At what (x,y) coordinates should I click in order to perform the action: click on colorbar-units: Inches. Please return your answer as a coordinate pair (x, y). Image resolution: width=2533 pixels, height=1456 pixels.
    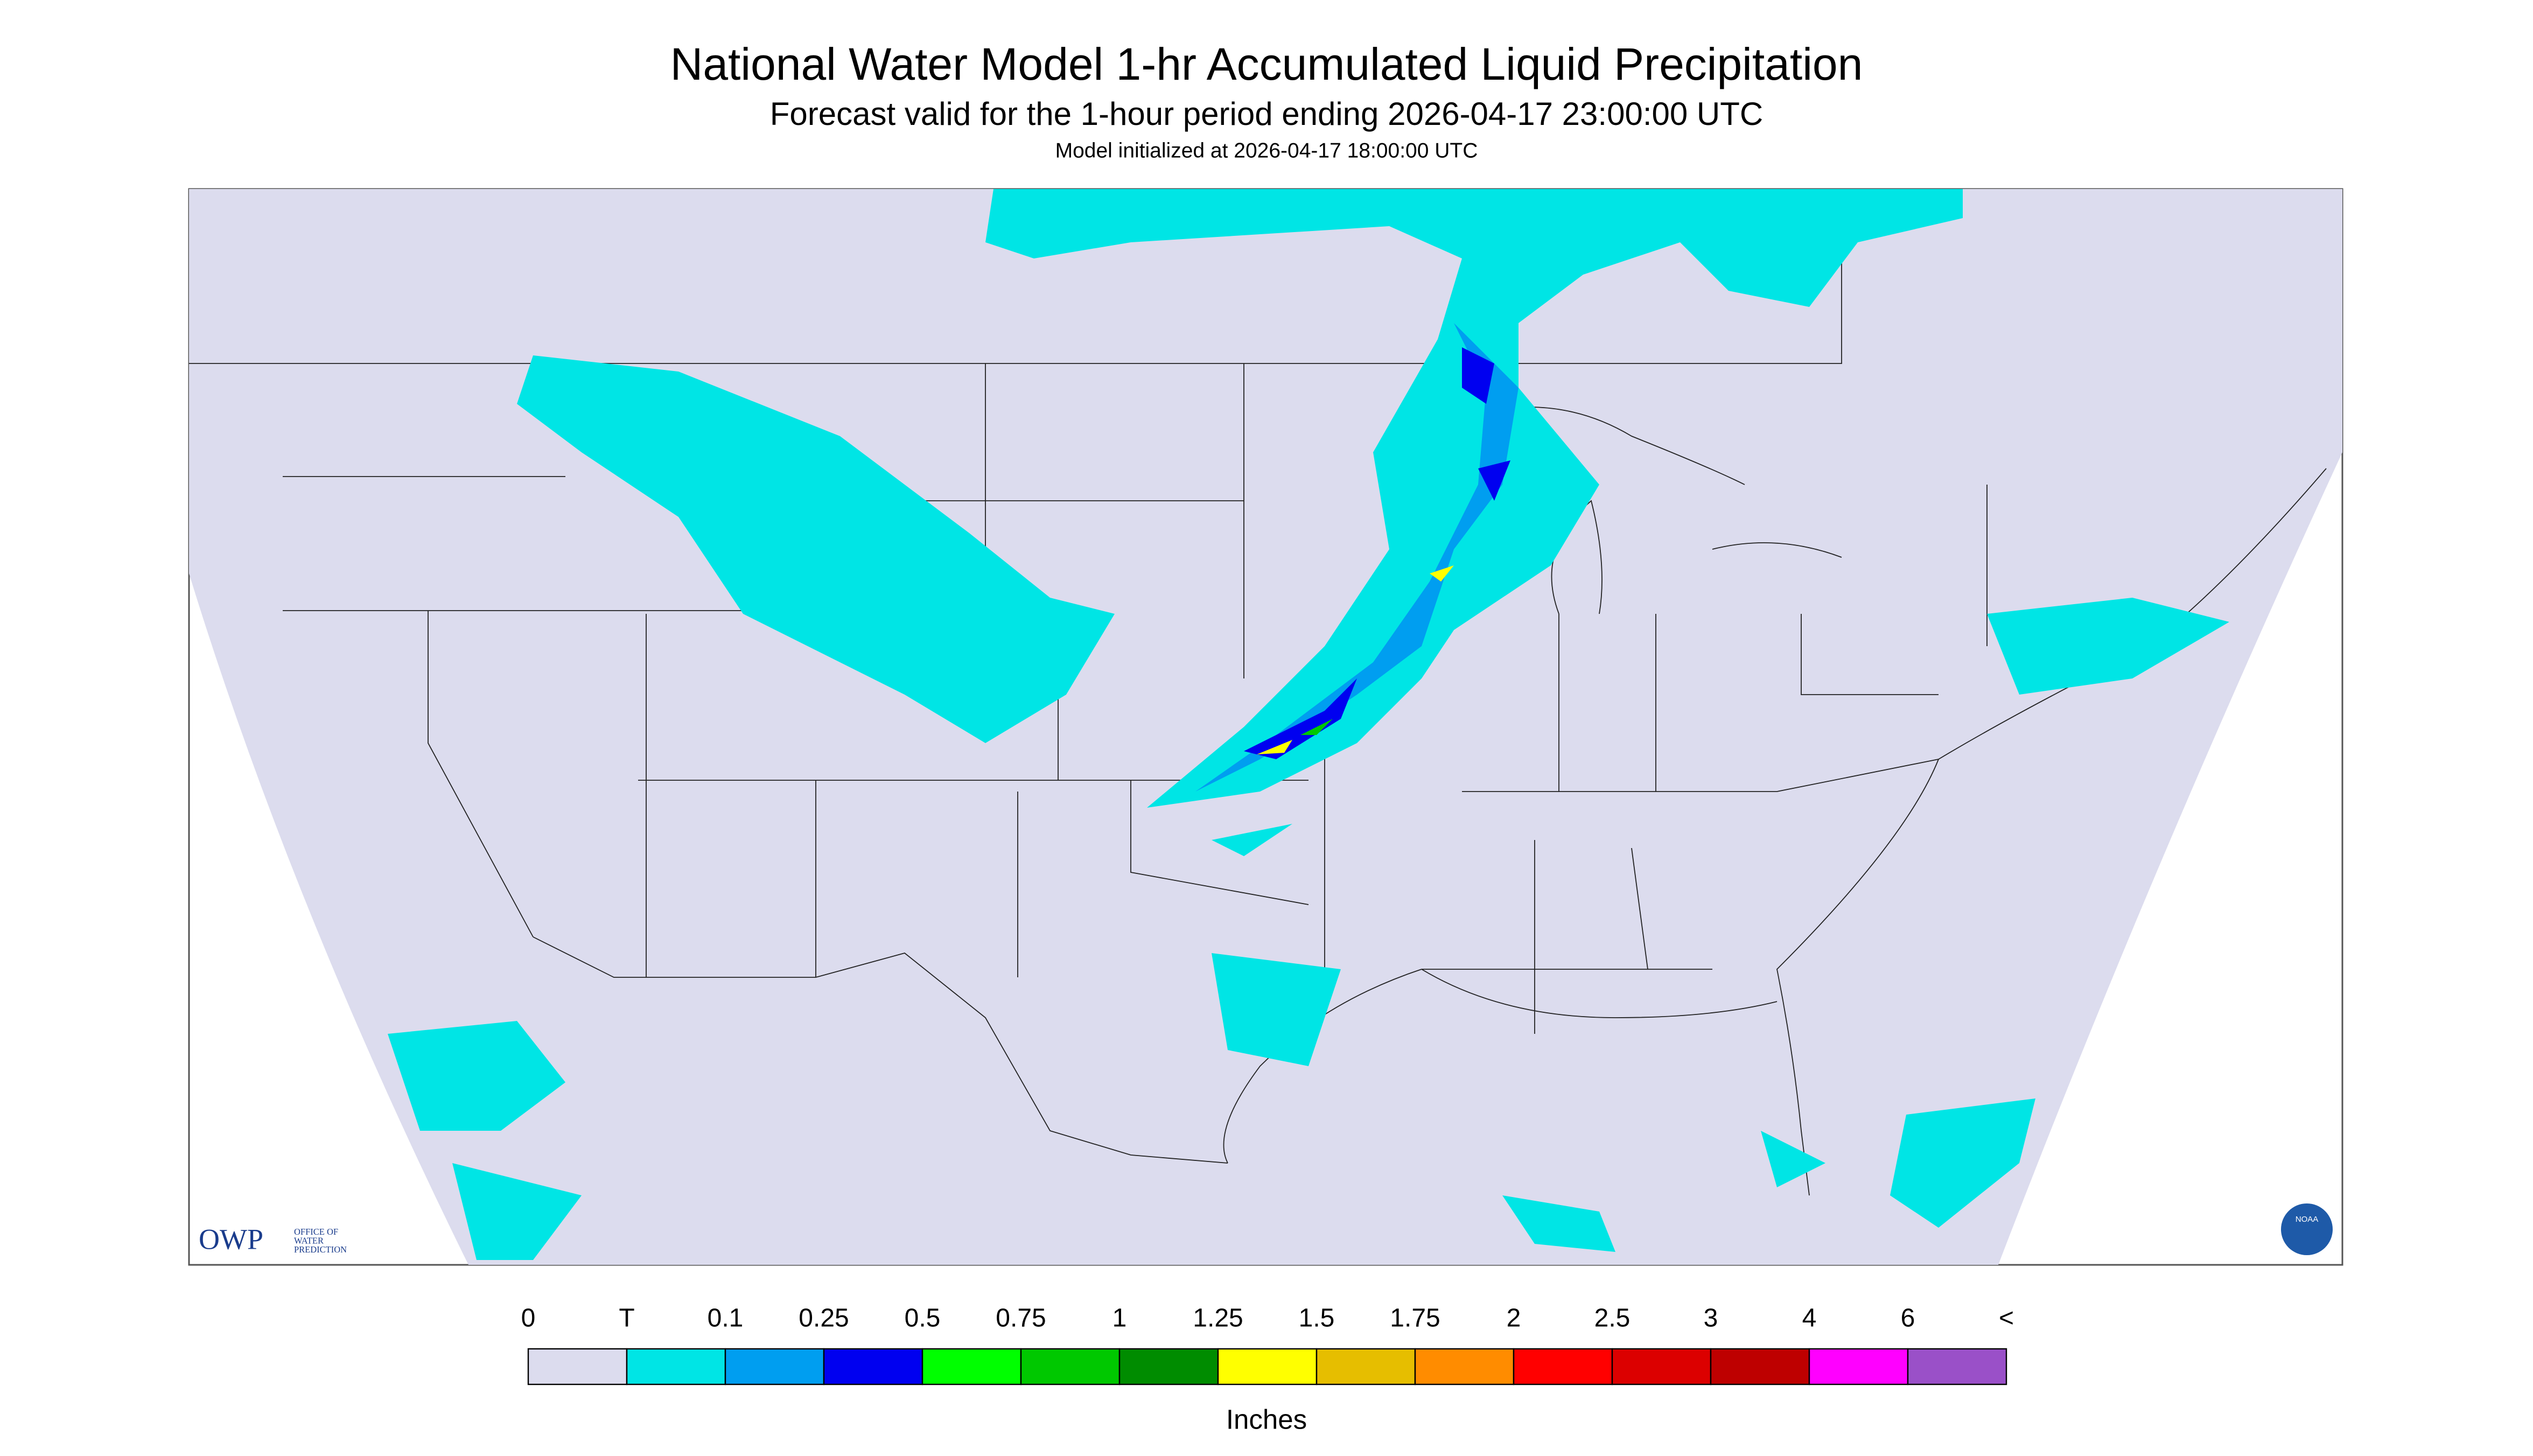
    Looking at the image, I should click on (1266, 1419).